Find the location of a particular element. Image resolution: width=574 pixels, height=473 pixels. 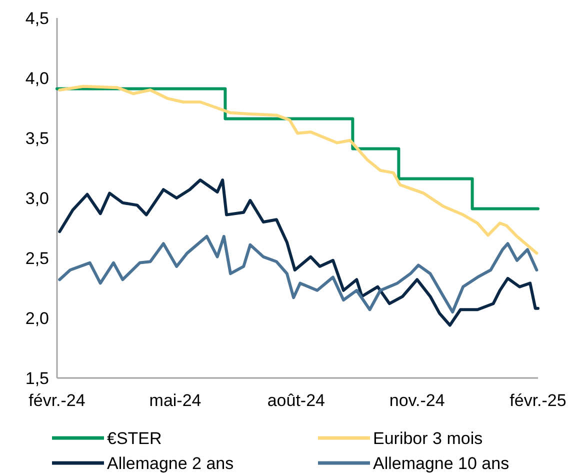

y-tick-label: 3,0 is located at coordinates (37, 198).